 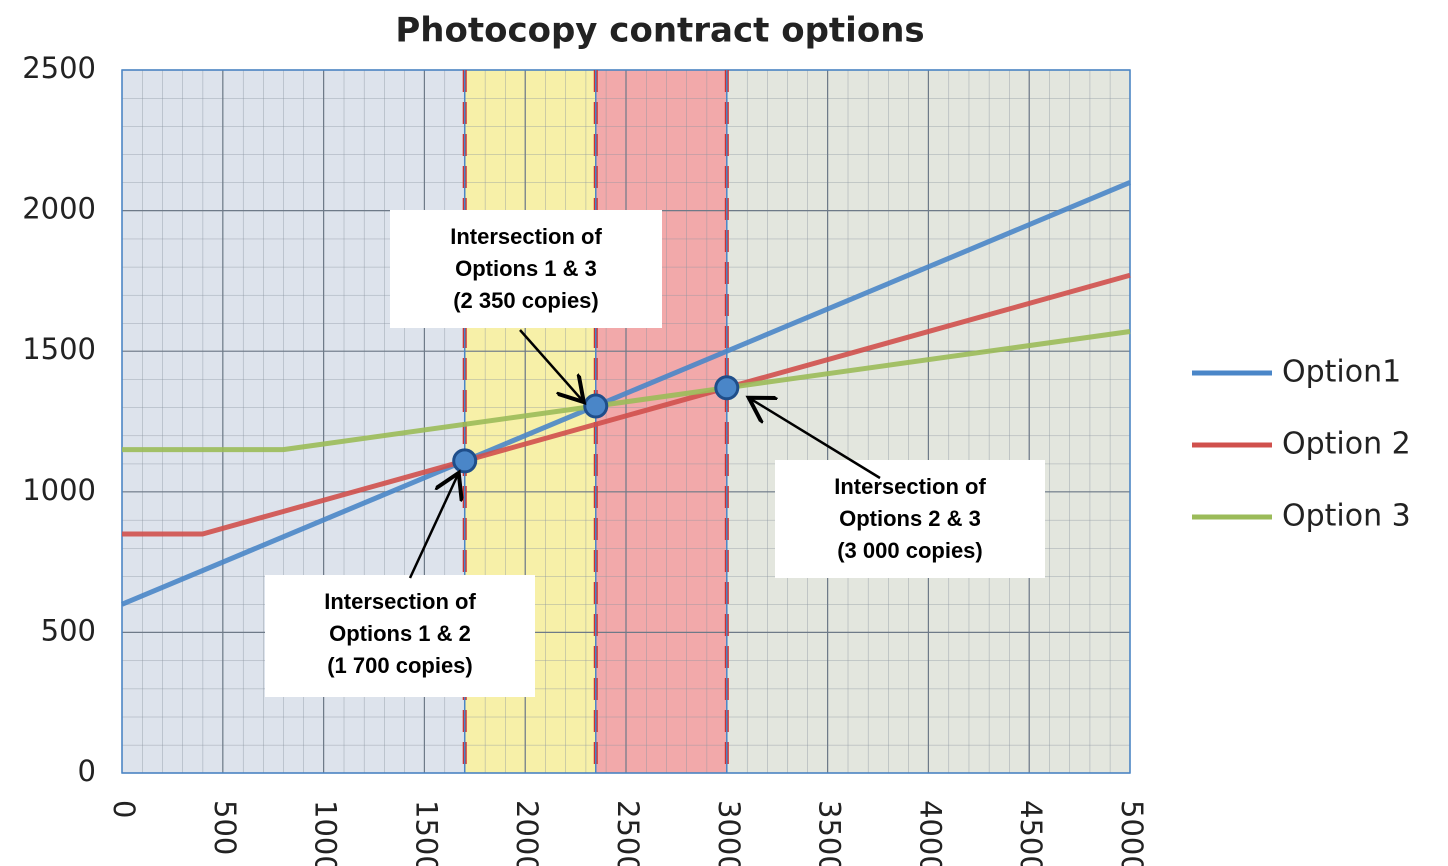 I want to click on x-tick-label: 1000, so click(x=326, y=833).